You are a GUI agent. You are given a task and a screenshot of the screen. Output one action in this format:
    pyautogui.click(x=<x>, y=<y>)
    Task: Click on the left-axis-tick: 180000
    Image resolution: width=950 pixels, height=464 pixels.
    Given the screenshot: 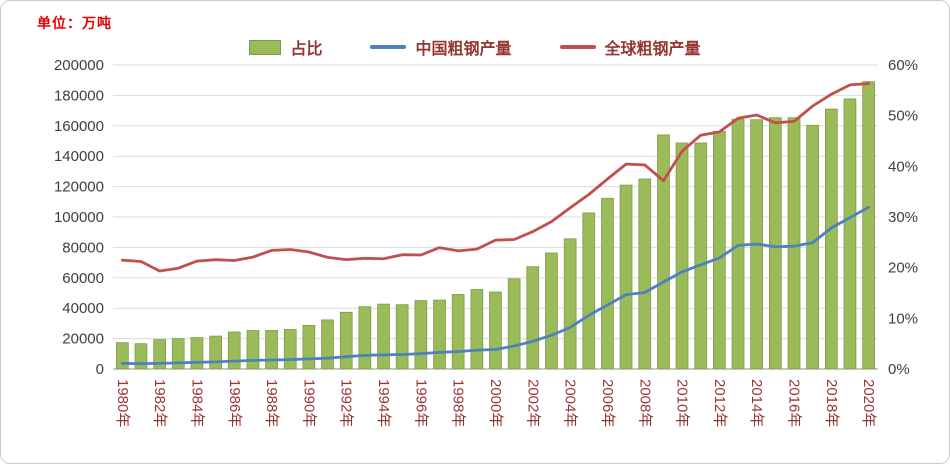 What is the action you would take?
    pyautogui.click(x=79, y=95)
    